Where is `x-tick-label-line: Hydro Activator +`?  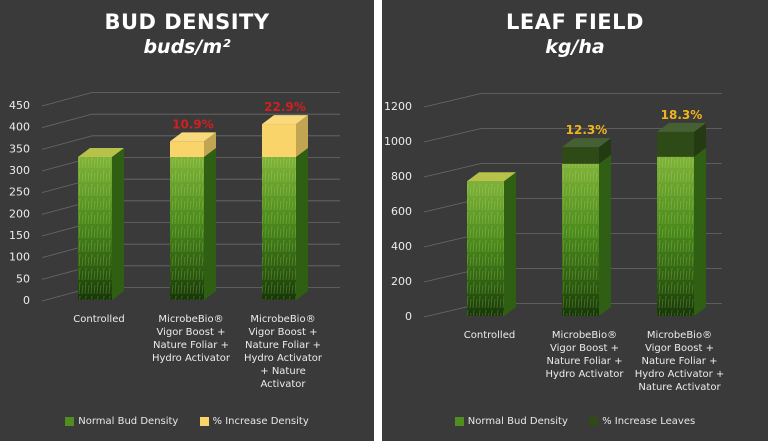 x-tick-label-line: Hydro Activator + is located at coordinates (680, 374).